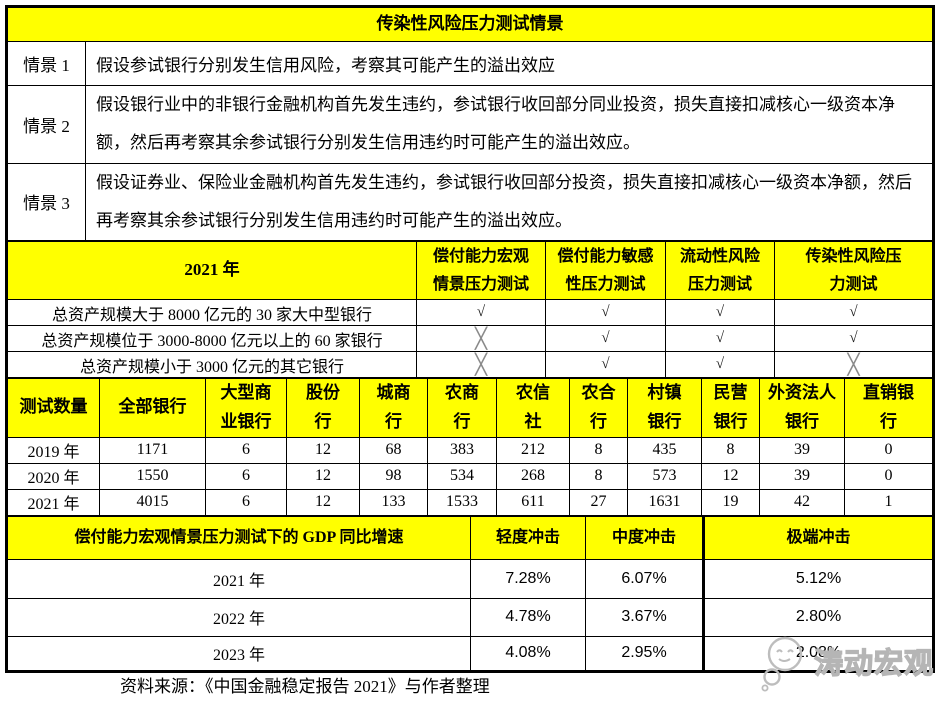 This screenshot has height=703, width=943. What do you see at coordinates (53, 408) in the screenshot?
I see `count-corner-header: 测试数量` at bounding box center [53, 408].